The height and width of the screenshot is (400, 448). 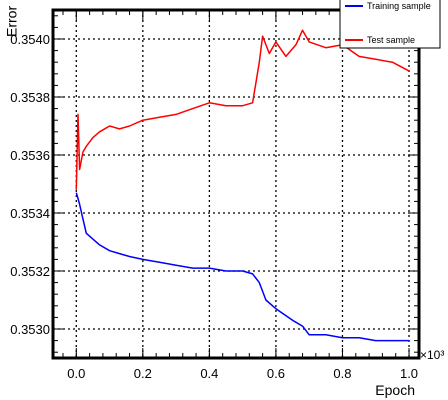 I want to click on x-tick-label: 1.0, so click(x=409, y=373).